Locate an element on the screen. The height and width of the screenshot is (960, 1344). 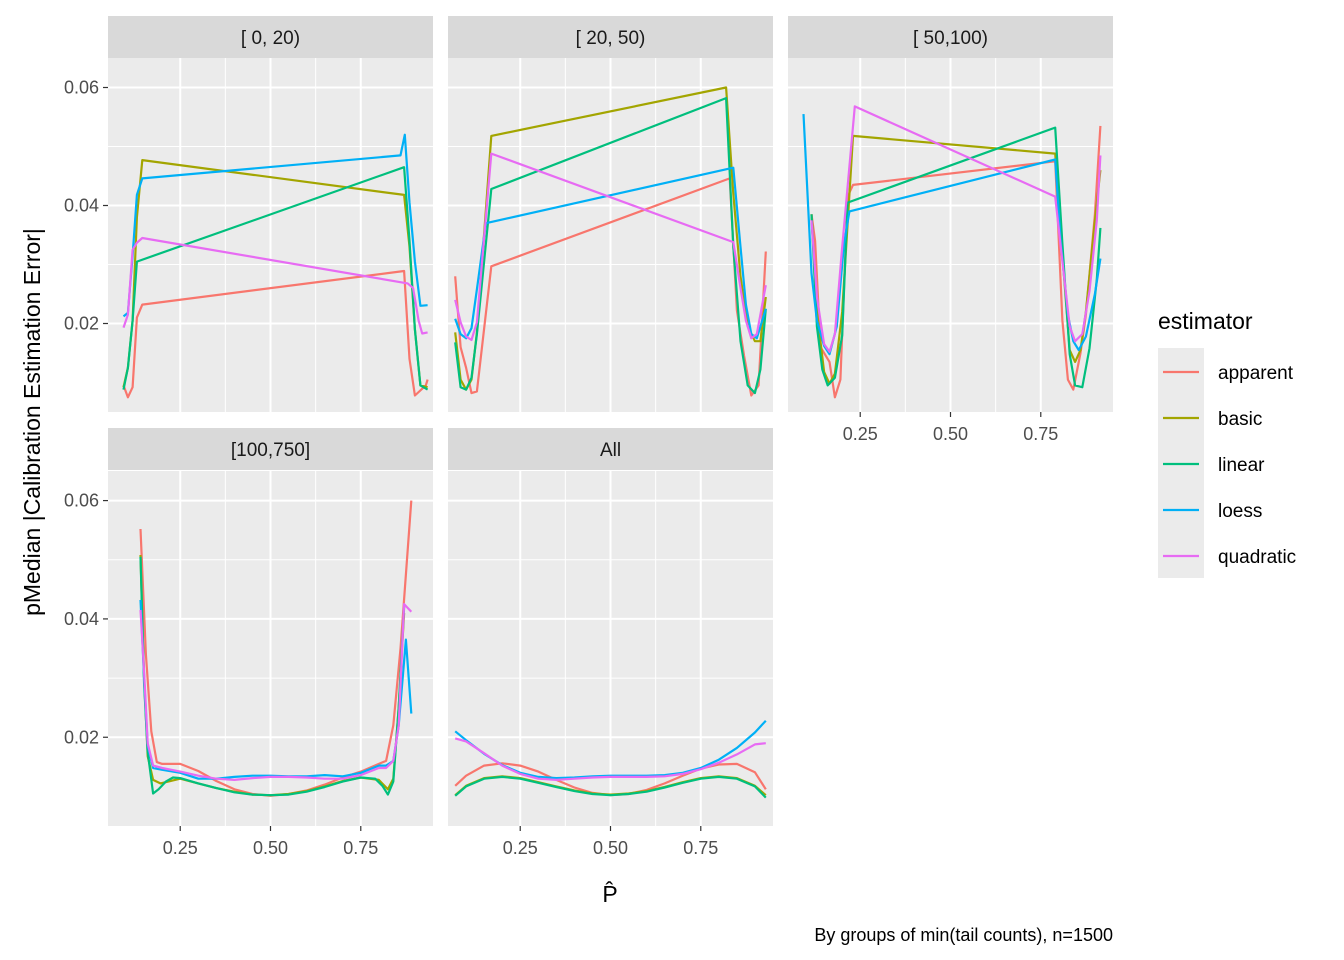
facet-label: [ 0, 20) is located at coordinates (270, 38).